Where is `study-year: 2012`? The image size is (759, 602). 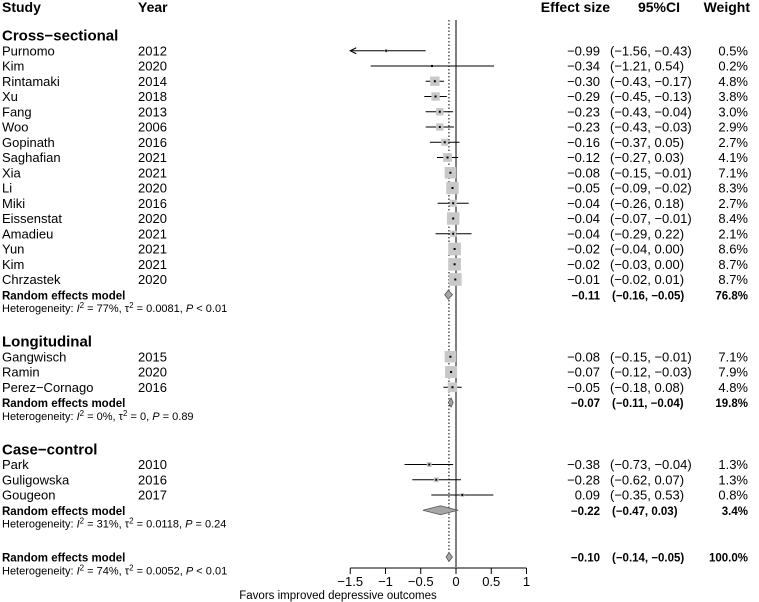
study-year: 2012 is located at coordinates (152, 50).